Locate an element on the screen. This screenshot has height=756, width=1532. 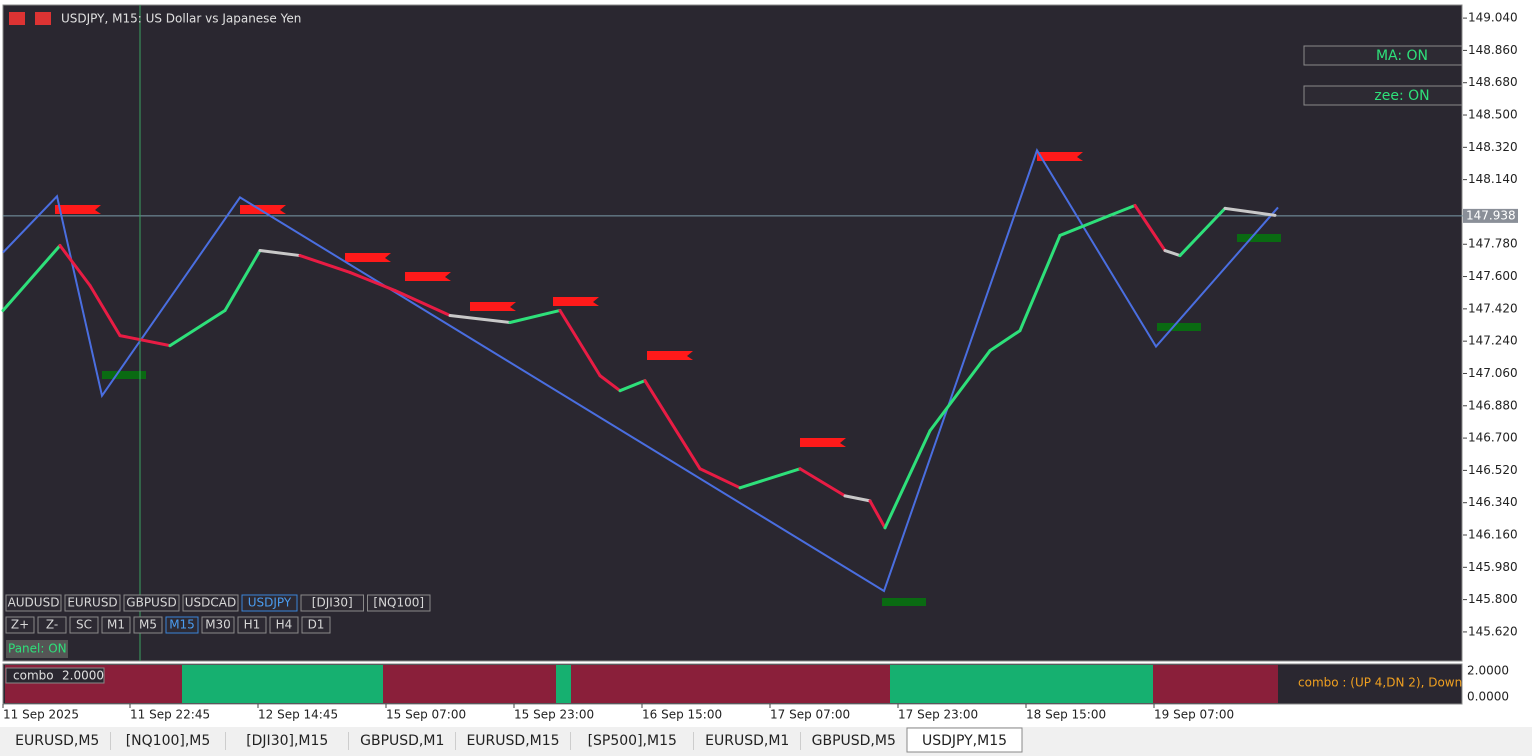
tab: [NQ100],M5 is located at coordinates (168, 740).